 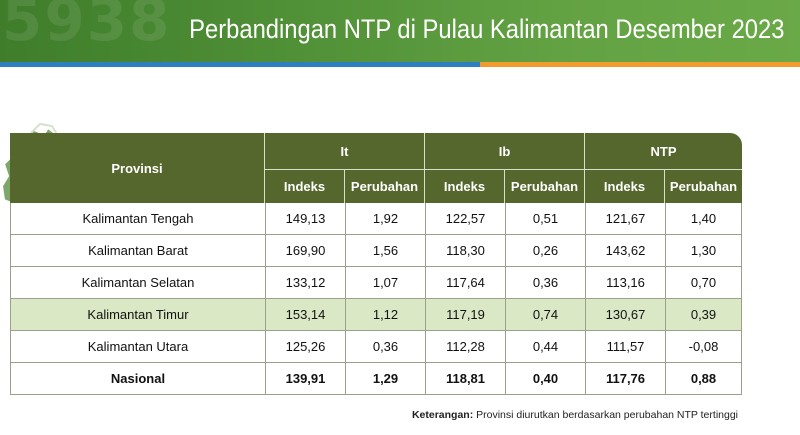 What do you see at coordinates (305, 282) in the screenshot?
I see `cell-it-indeks: 133,12` at bounding box center [305, 282].